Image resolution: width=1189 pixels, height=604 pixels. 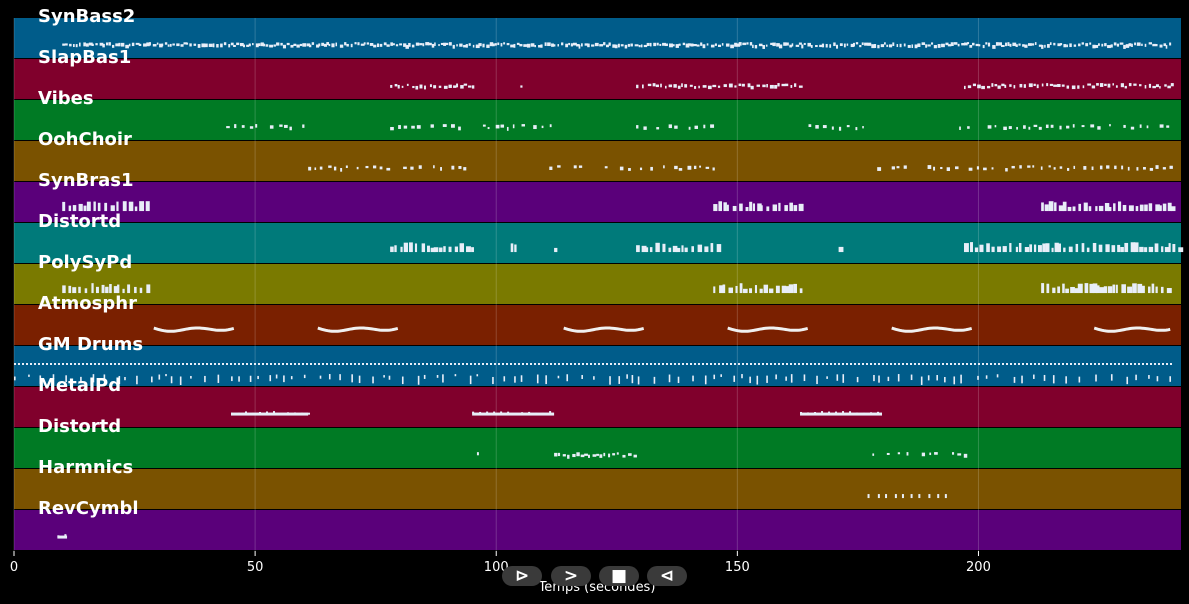 What do you see at coordinates (85, 139) in the screenshot?
I see `track-label: OohChoir` at bounding box center [85, 139].